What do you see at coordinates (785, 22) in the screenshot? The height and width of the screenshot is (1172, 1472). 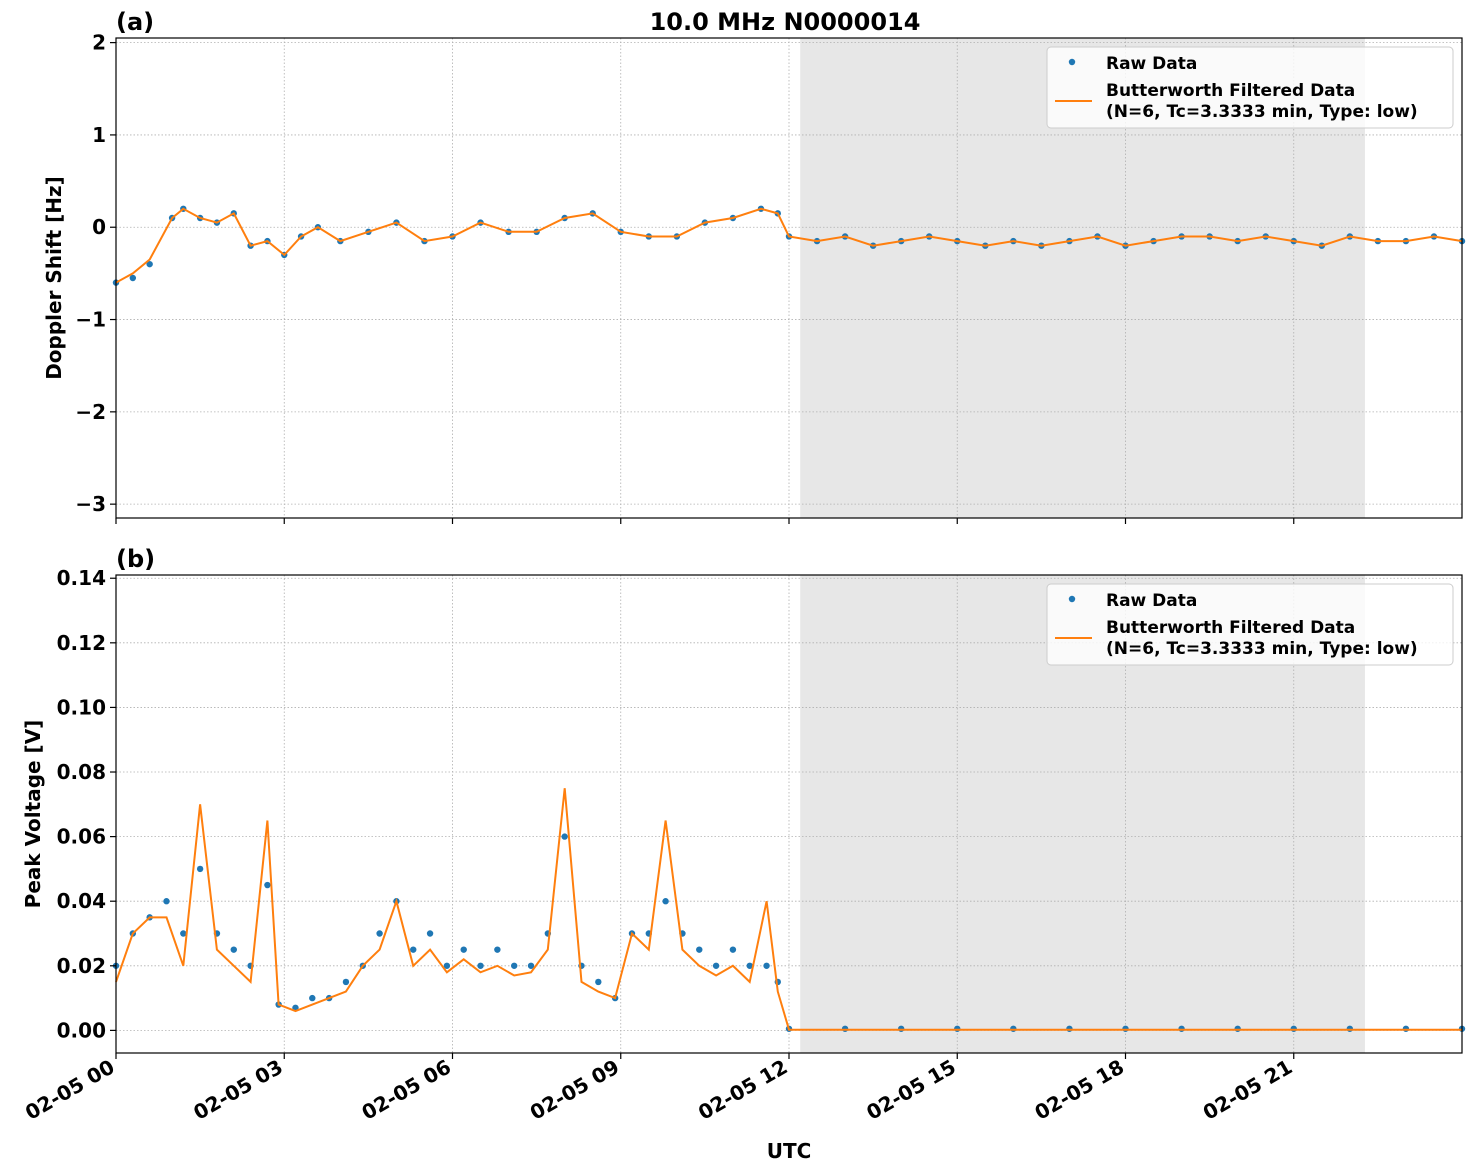 I see `figure-title: 10.0 MHz N0000014` at bounding box center [785, 22].